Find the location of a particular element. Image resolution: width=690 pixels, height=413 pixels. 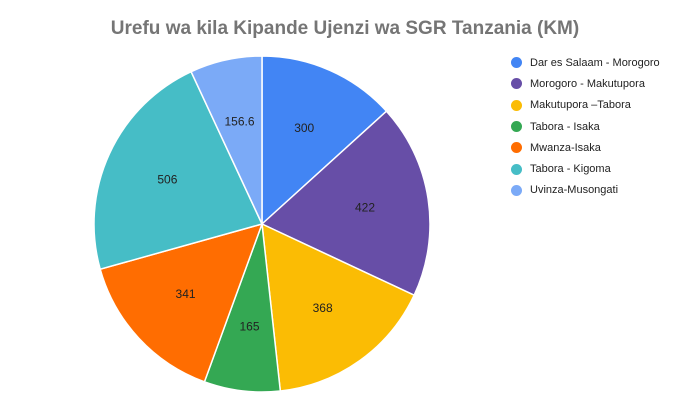

legend-label: Makutupora –Tabora is located at coordinates (580, 105).